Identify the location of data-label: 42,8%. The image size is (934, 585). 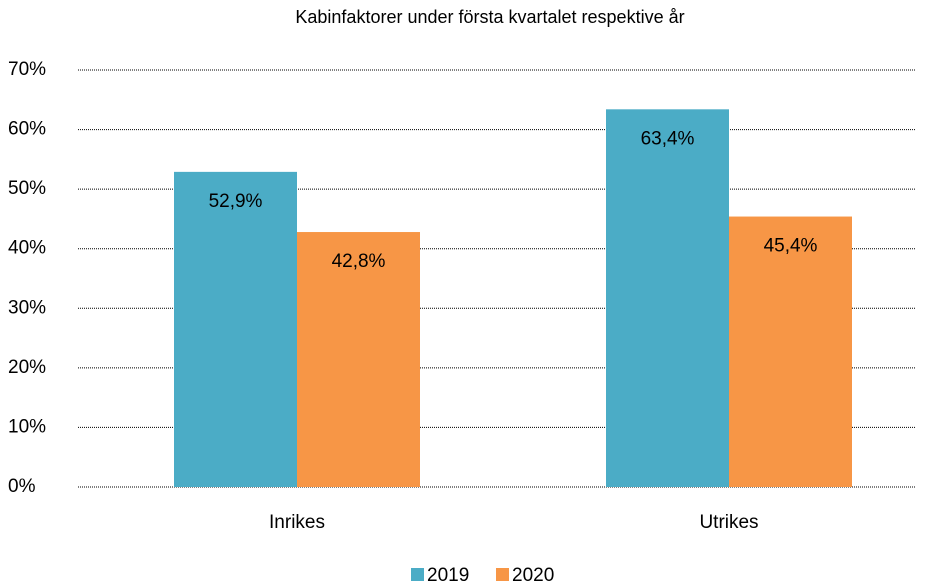
(359, 261).